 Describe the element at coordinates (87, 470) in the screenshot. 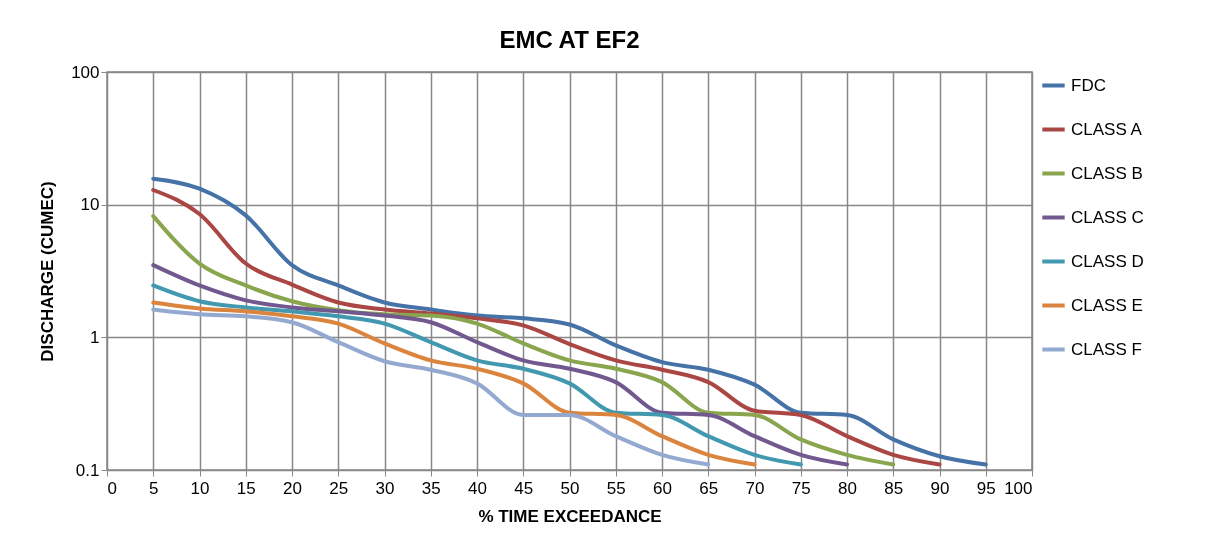

I see `y-tick-label: 0.1` at that location.